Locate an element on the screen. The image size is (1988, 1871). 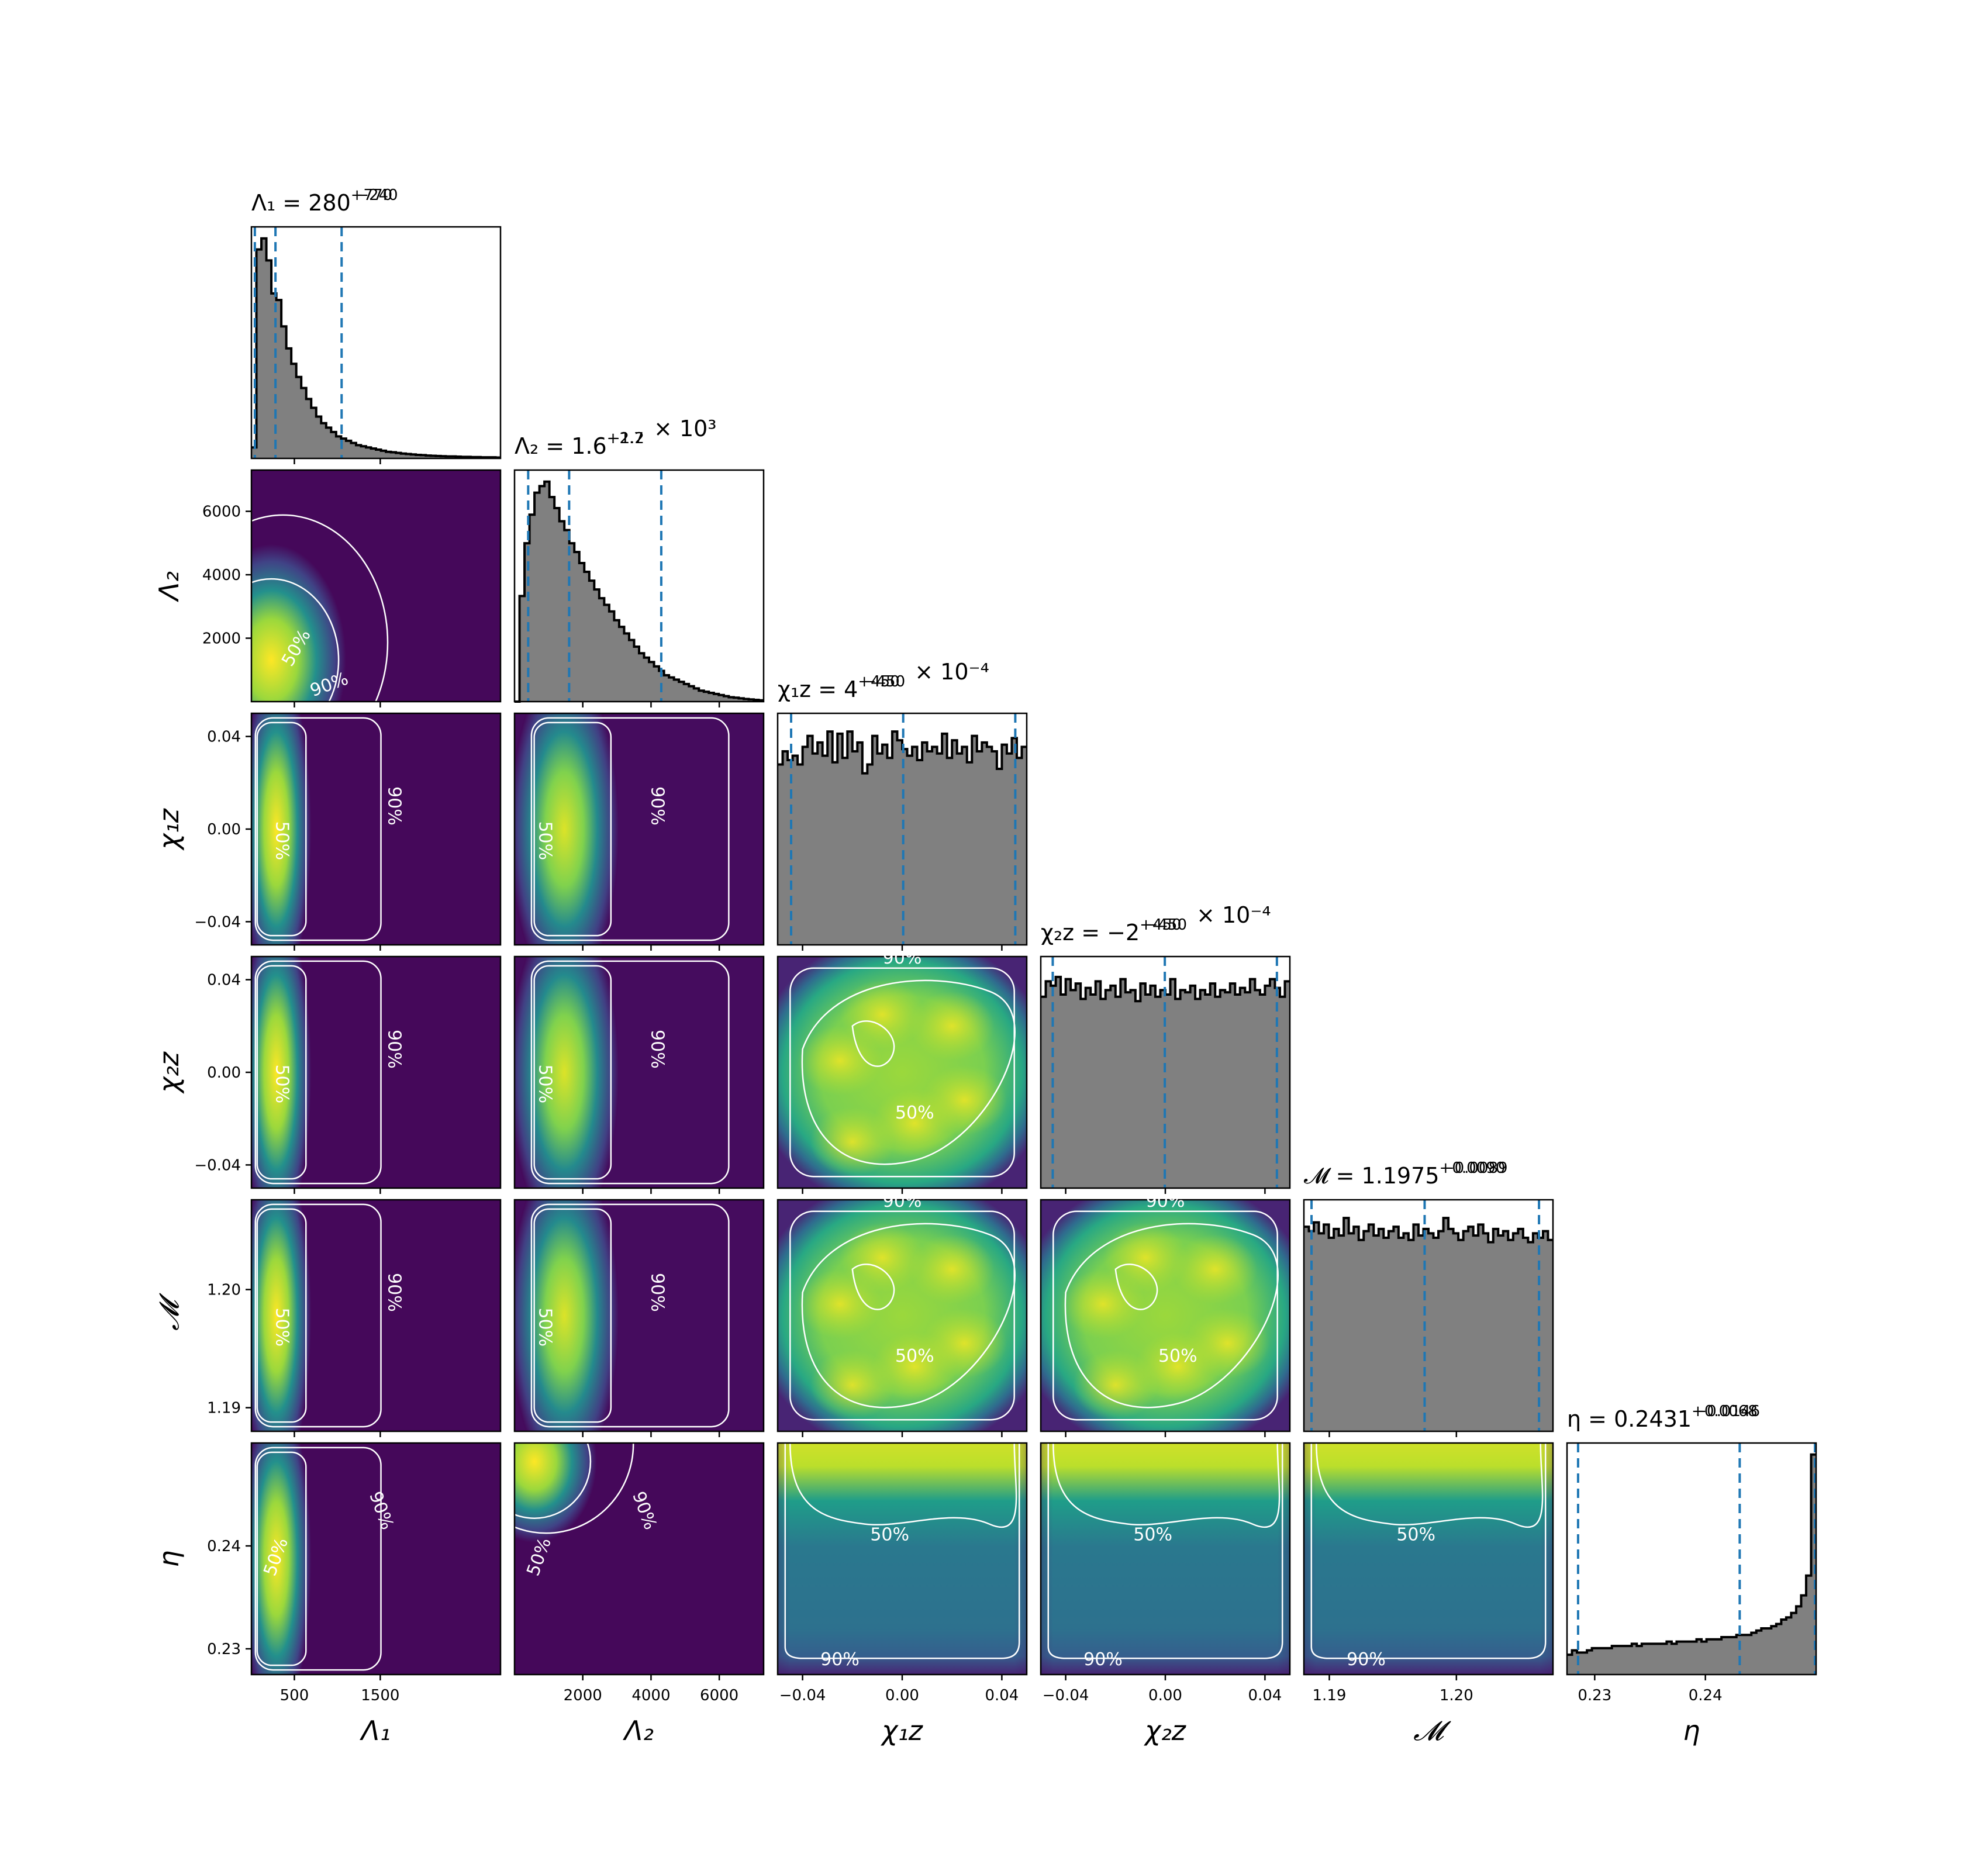
title-chi1z: χ₁z = 4+450−450 × 10⁻⁴ is located at coordinates (883, 681).